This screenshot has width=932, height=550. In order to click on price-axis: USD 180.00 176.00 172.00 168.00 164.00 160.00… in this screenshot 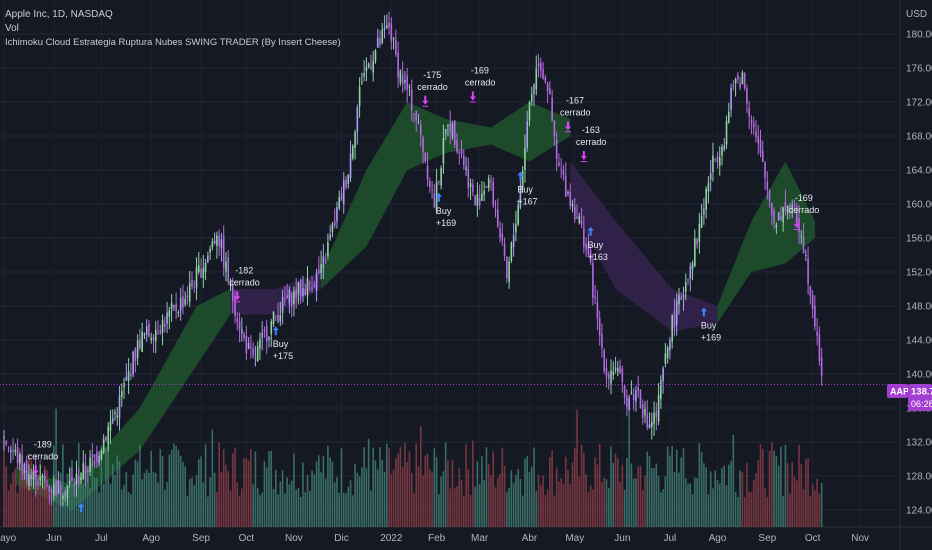, I will do `click(919, 263)`.